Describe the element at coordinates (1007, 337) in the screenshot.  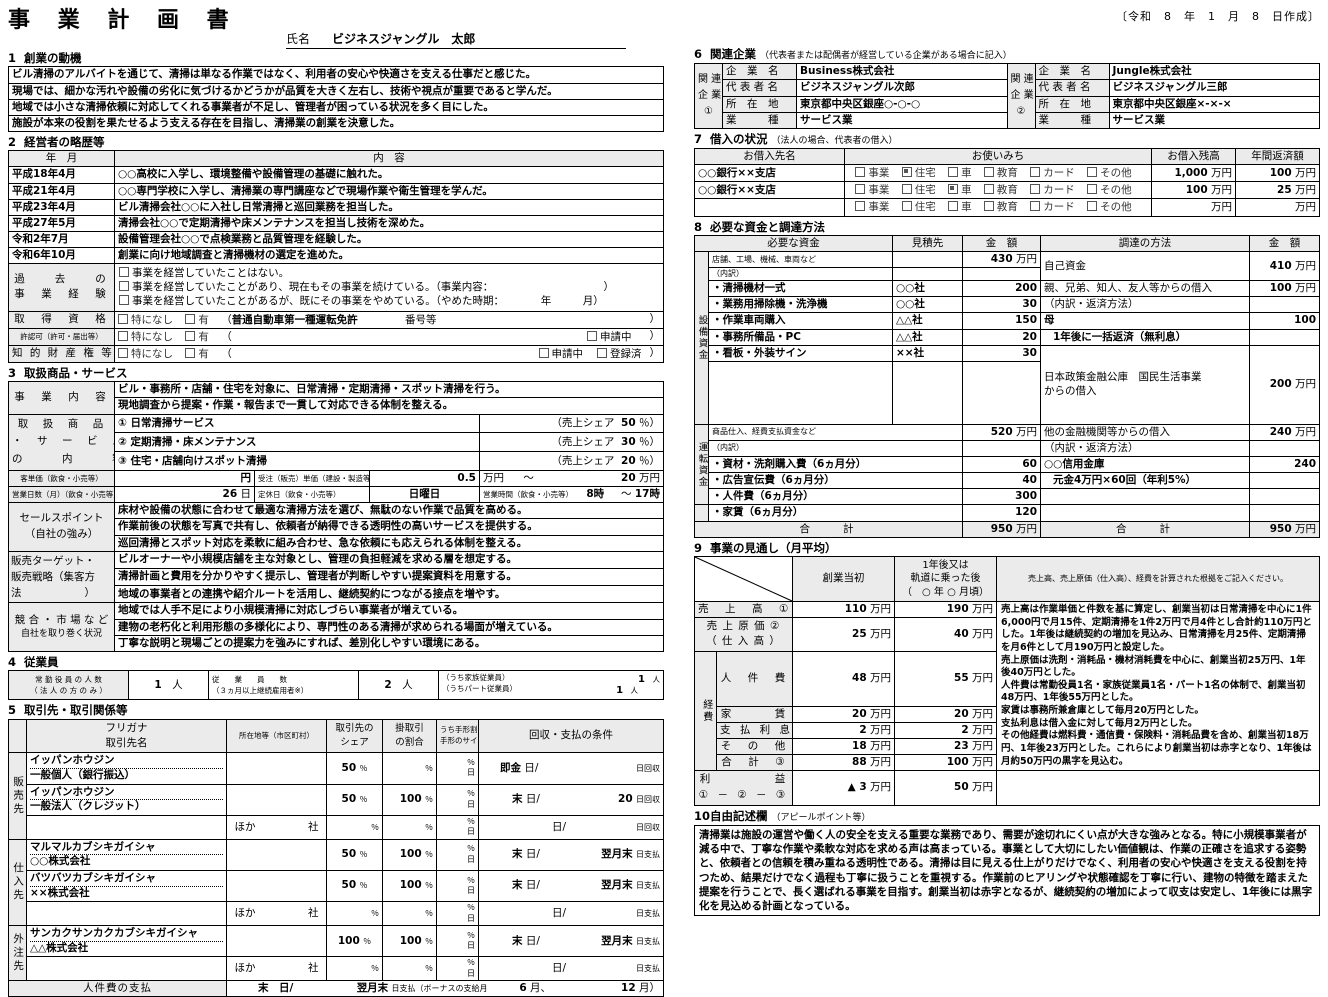
I see `table-row: 設備資金 店舗、工場、機械、車両など 430 万円 自己資金 410 万円` at that location.